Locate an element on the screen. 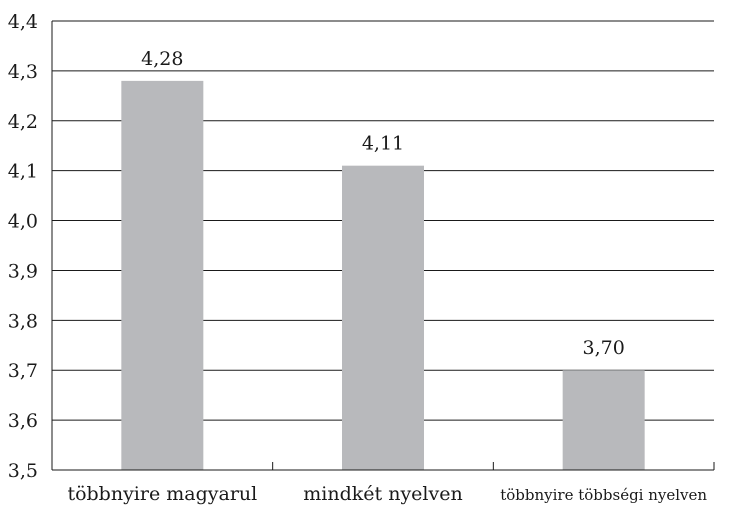  data-label: 4,11 is located at coordinates (383, 144).